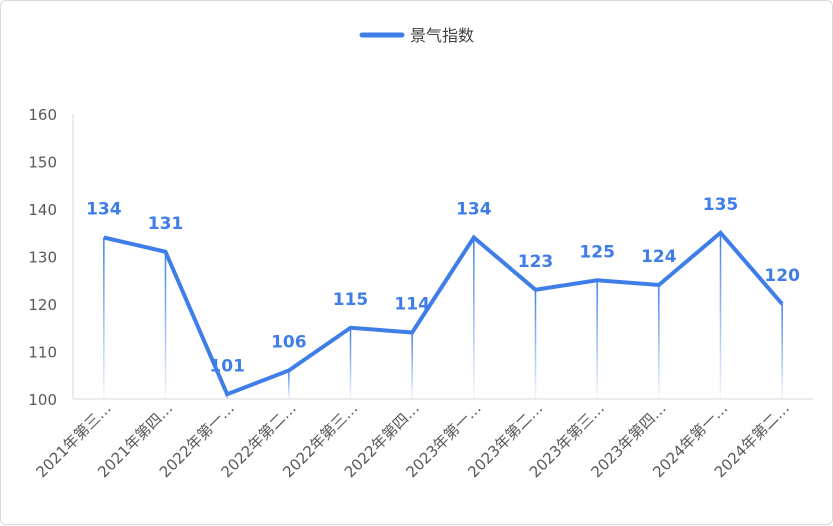 The height and width of the screenshot is (526, 833). Describe the element at coordinates (412, 305) in the screenshot. I see `data-label: 114` at that location.